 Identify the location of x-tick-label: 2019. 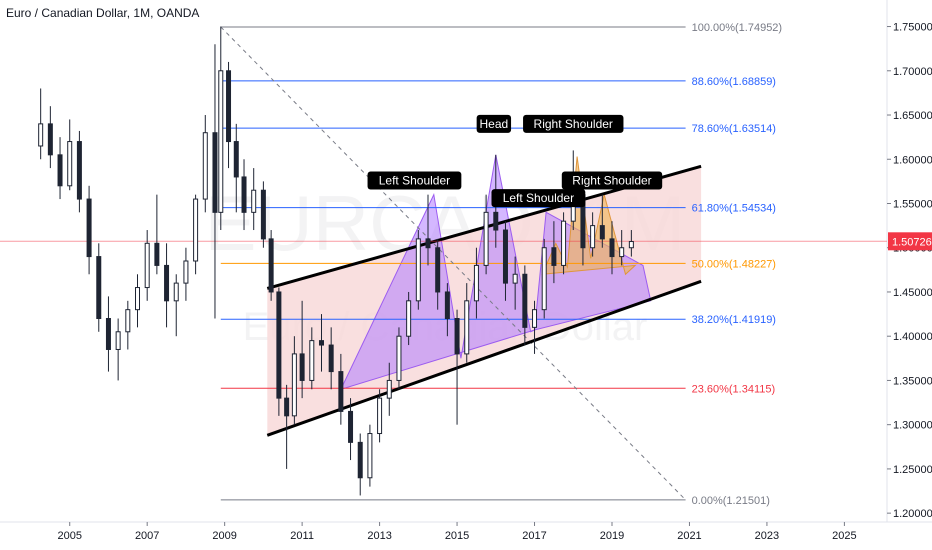
(612, 536).